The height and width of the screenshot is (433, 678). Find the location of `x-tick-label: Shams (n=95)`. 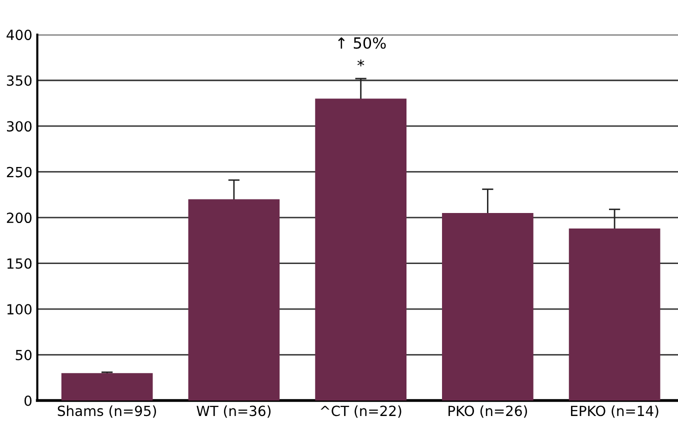

x-tick-label: Shams (n=95) is located at coordinates (107, 411).